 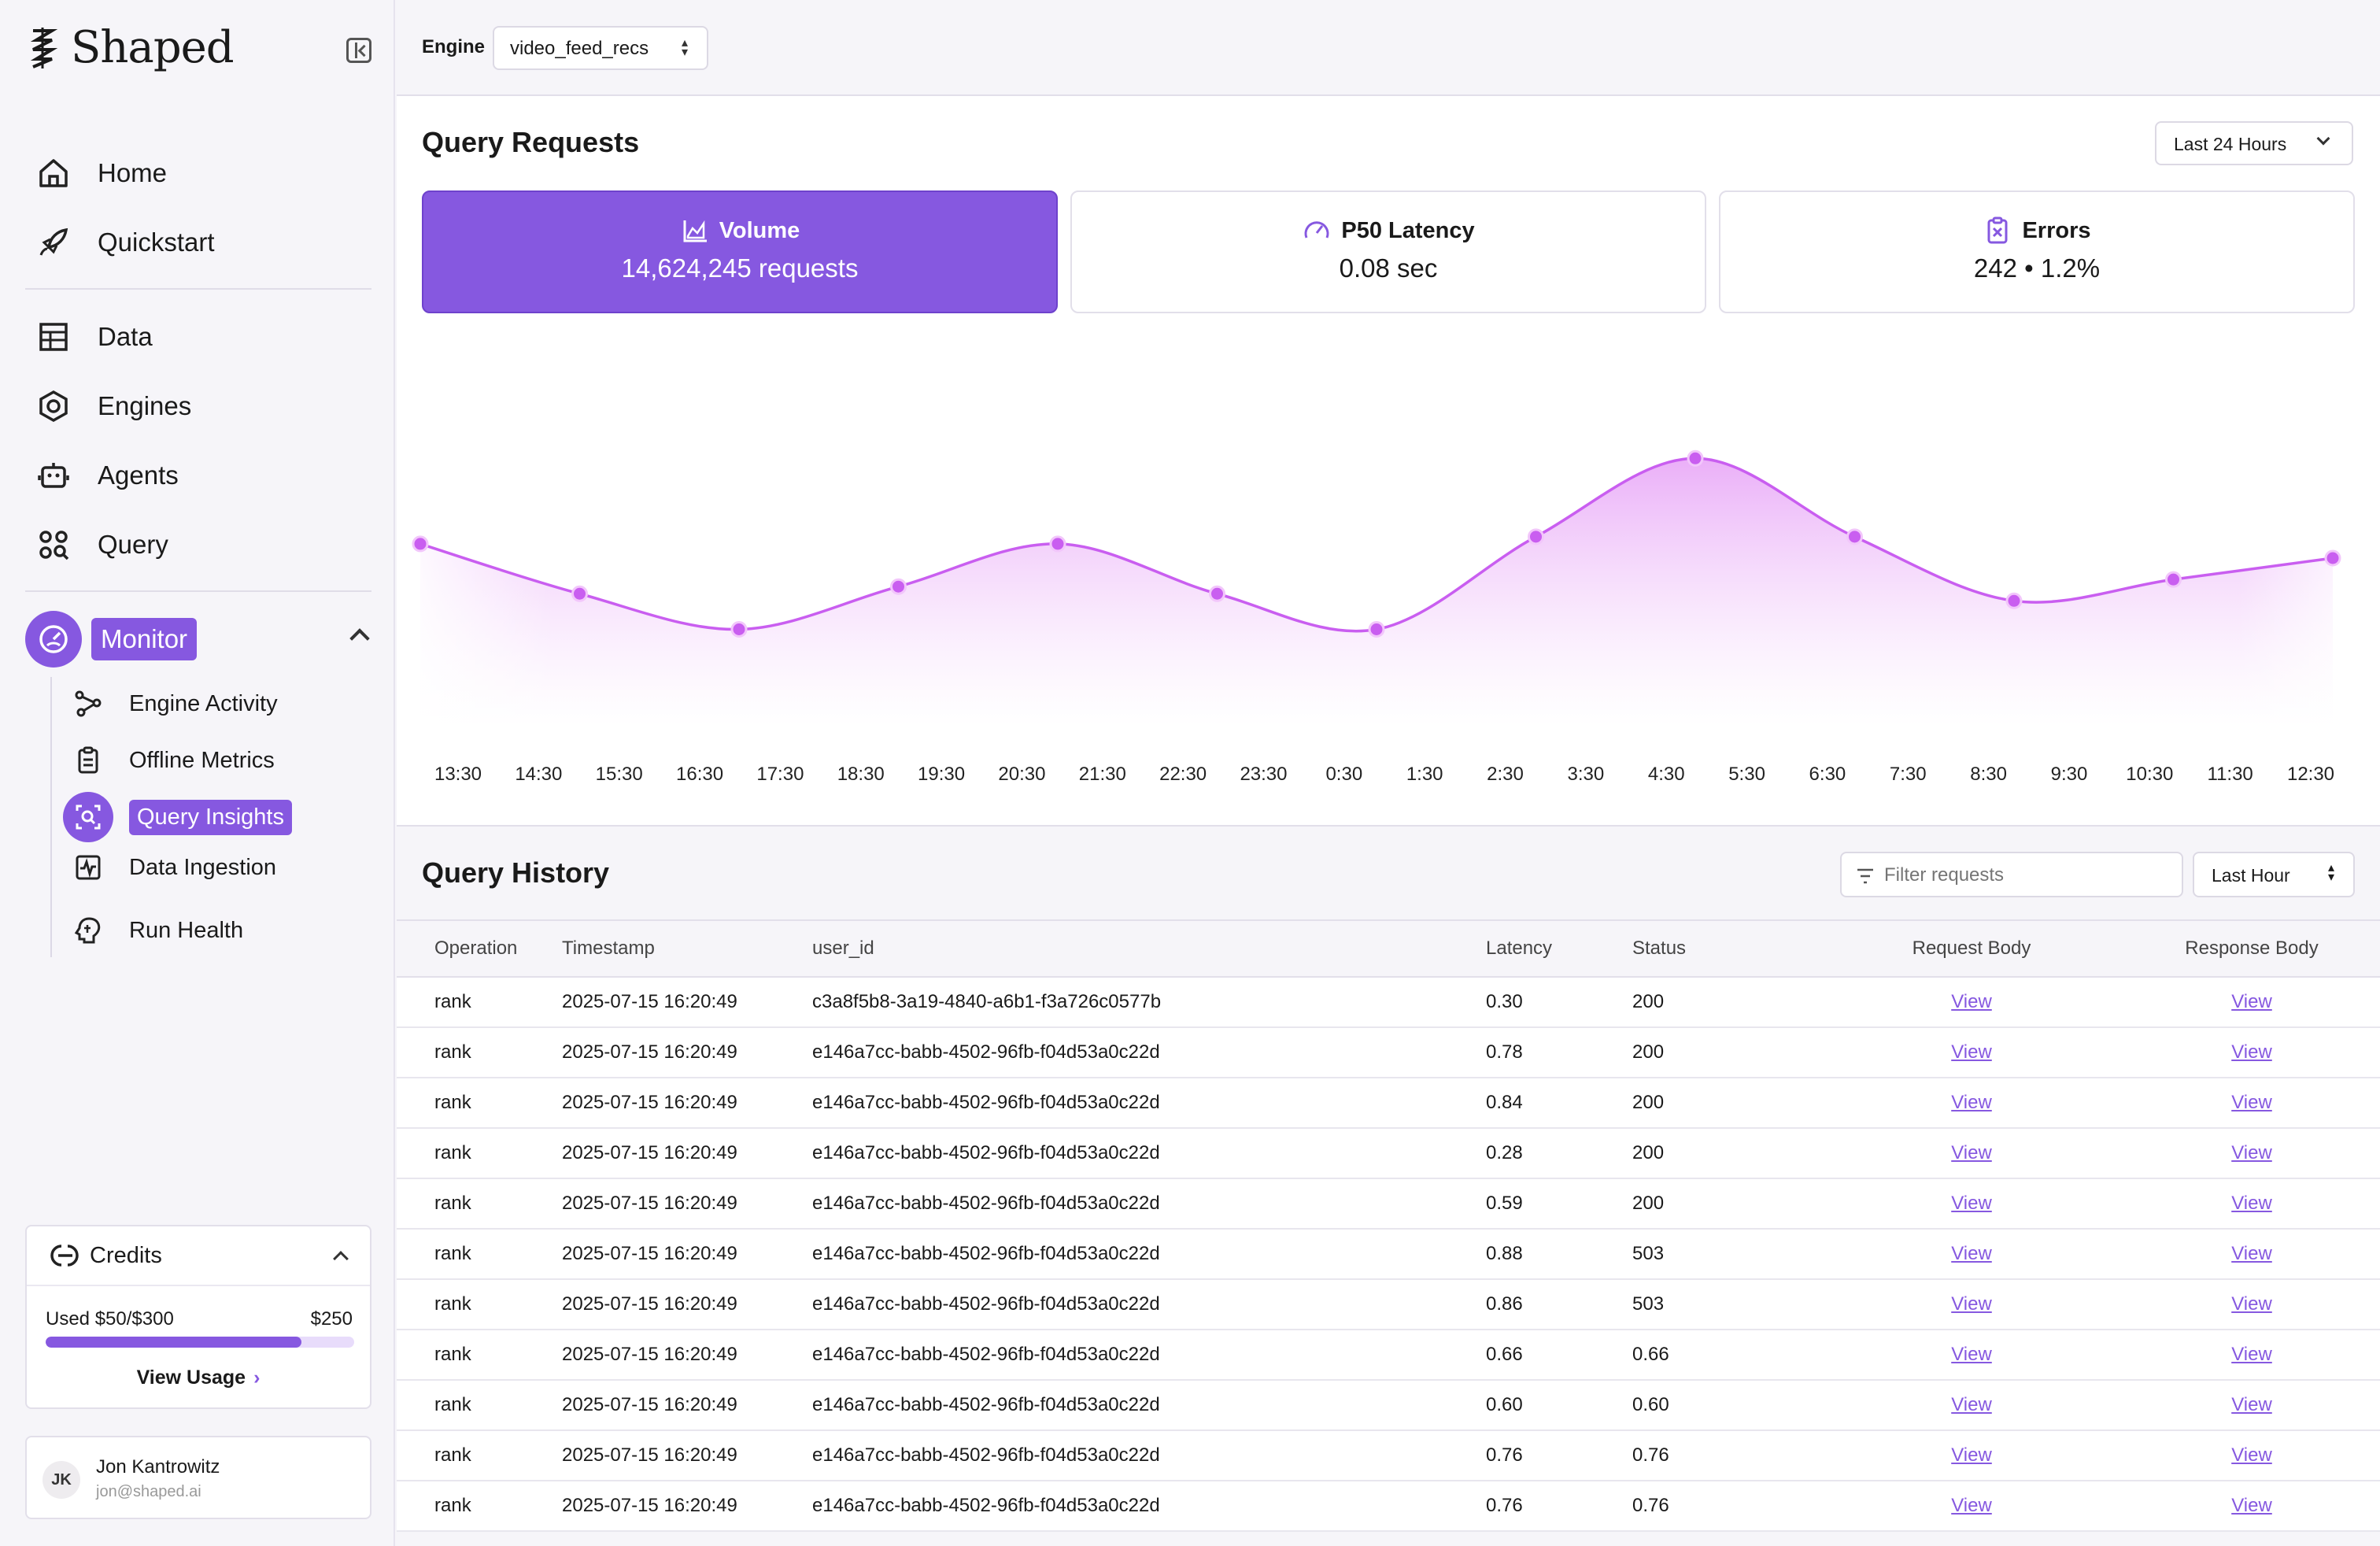 What do you see at coordinates (198, 1256) in the screenshot?
I see `credits-header: Credits` at bounding box center [198, 1256].